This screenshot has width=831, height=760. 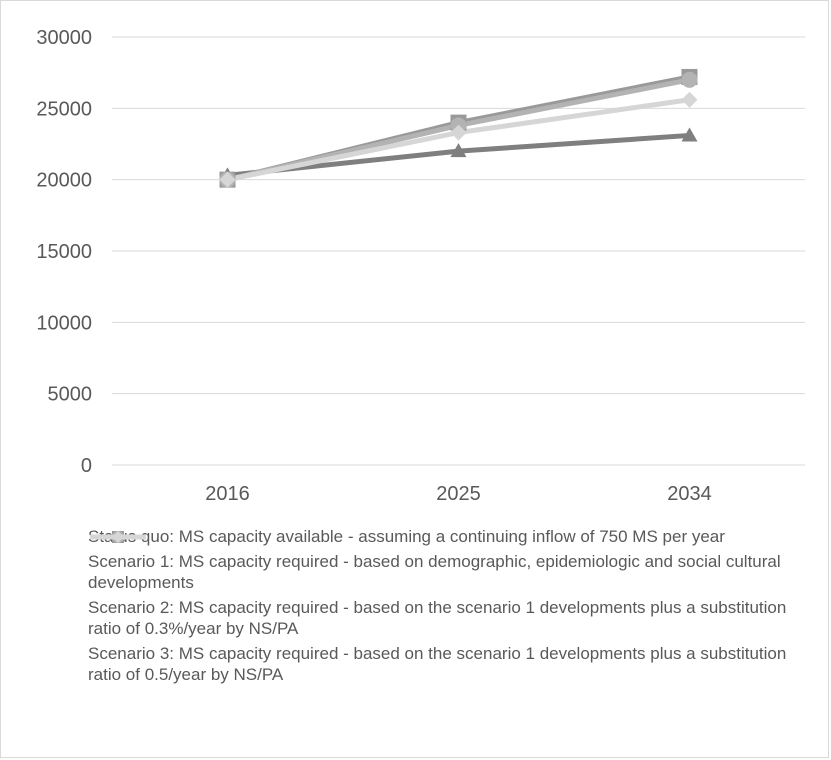 What do you see at coordinates (64, 109) in the screenshot?
I see `y-tick-label-5: 25000` at bounding box center [64, 109].